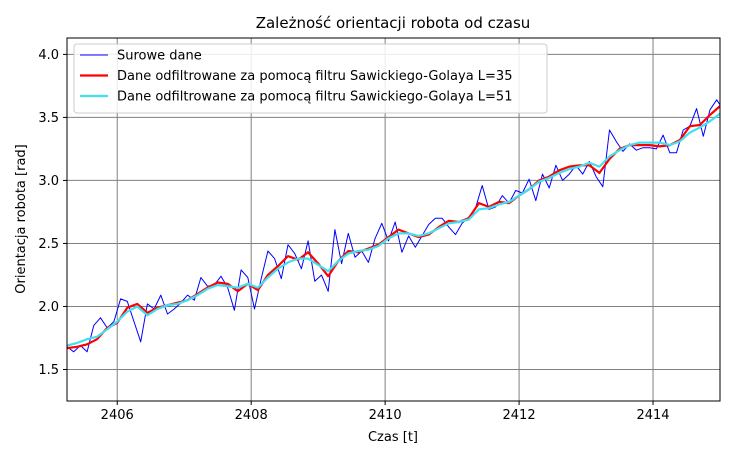 Image resolution: width=735 pixels, height=454 pixels. I want to click on y-tick-label: 3.0, so click(48, 181).